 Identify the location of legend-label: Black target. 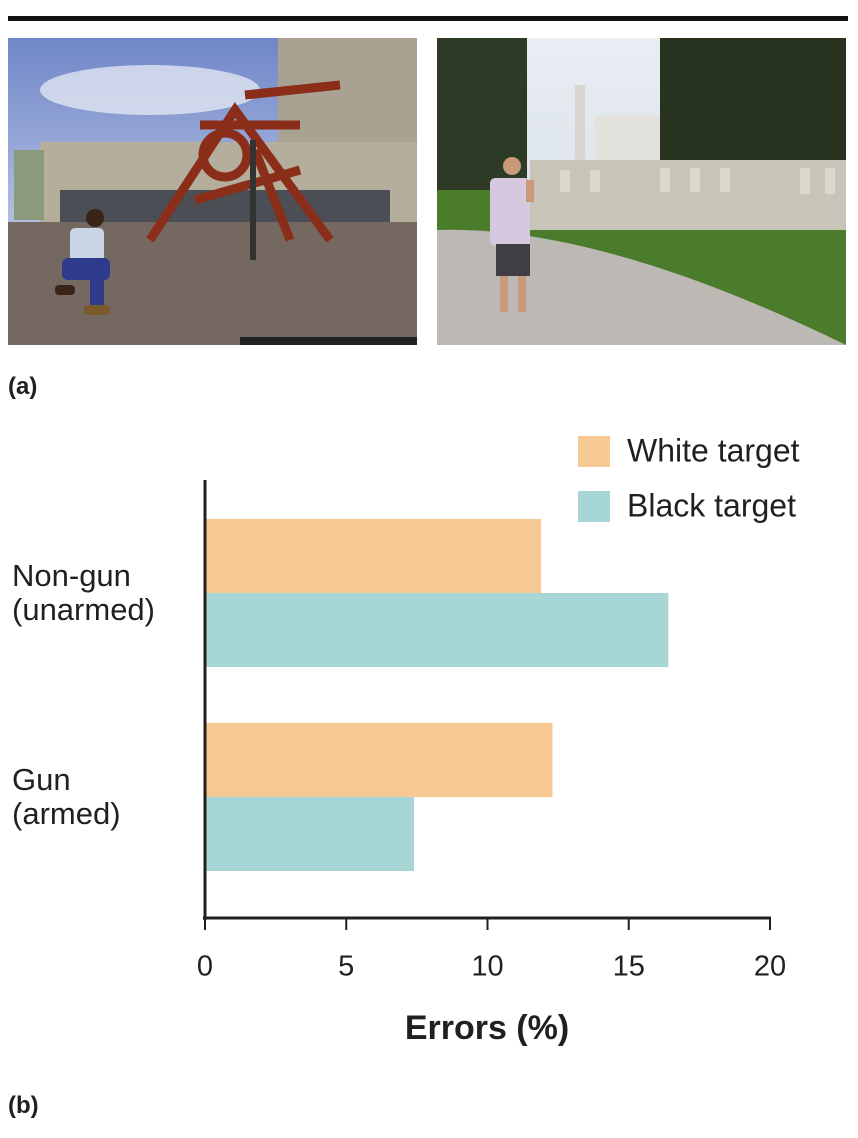
(711, 505).